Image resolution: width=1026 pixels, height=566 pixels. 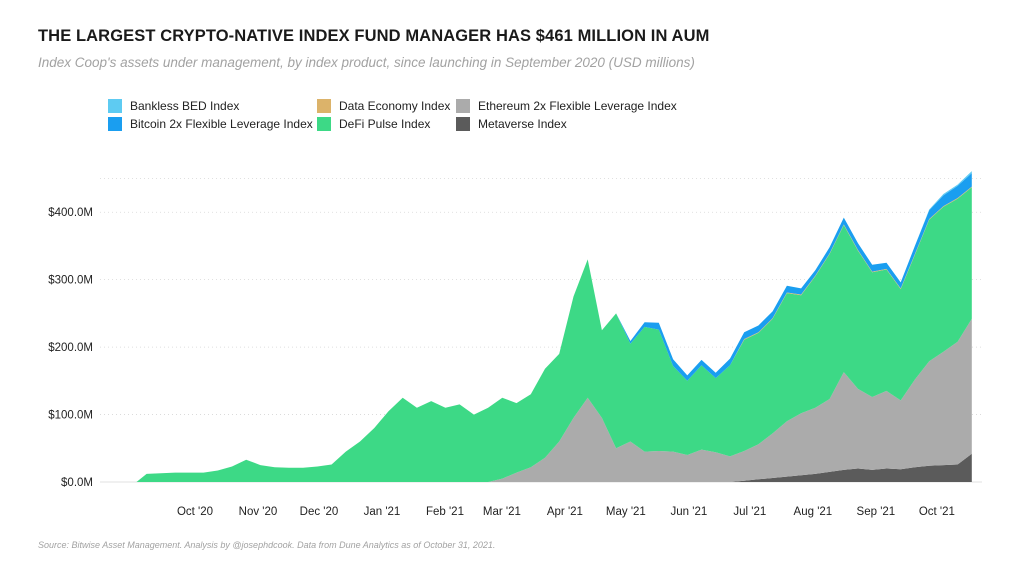 I want to click on legend-item-eth2x: Ethereum 2x Flexible Leverage Index, so click(x=566, y=106).